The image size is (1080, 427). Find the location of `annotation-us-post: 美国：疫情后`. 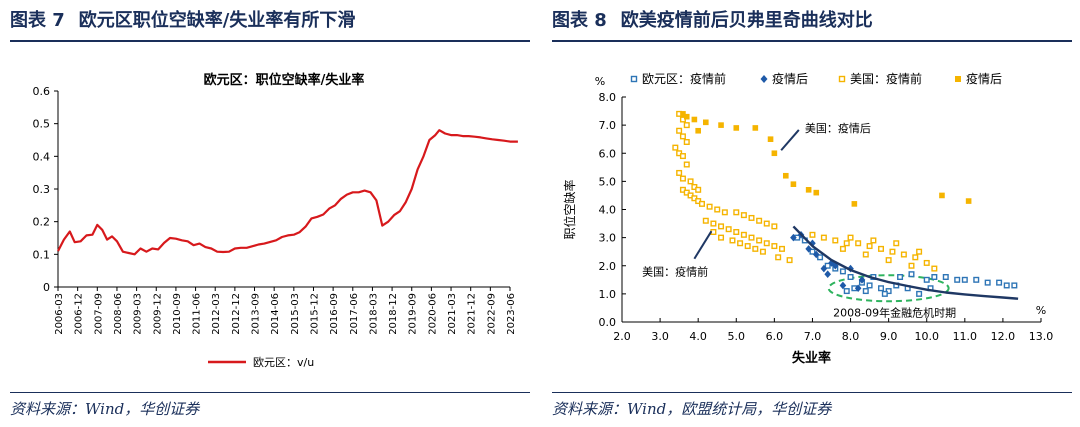

annotation-us-post: 美国：疫情后 is located at coordinates (838, 128).